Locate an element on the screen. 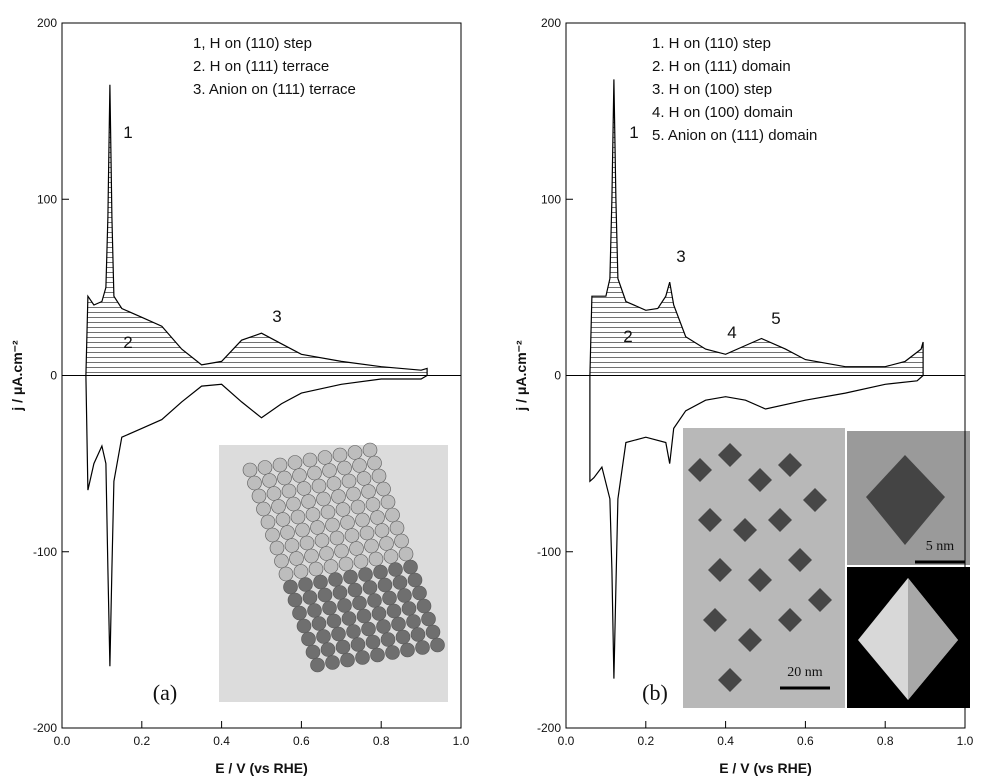 This screenshot has height=781, width=993. octahedron-face is located at coordinates (933, 639).